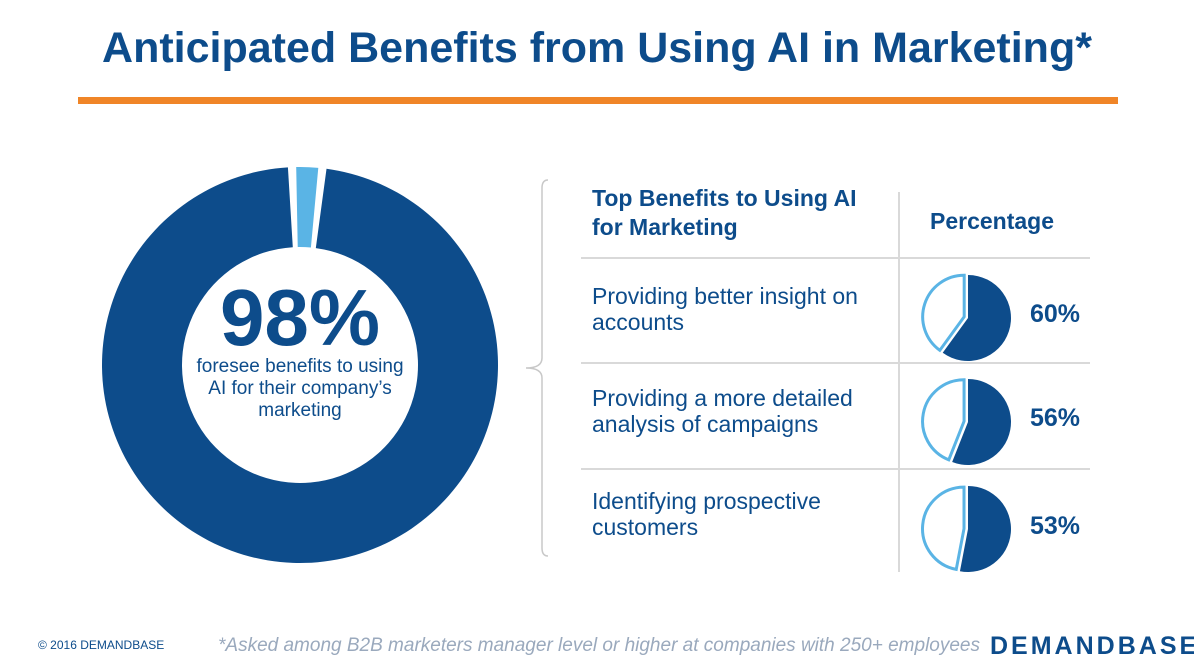 The width and height of the screenshot is (1194, 669). Describe the element at coordinates (307, 207) in the screenshot. I see `donut-slice-small` at that location.